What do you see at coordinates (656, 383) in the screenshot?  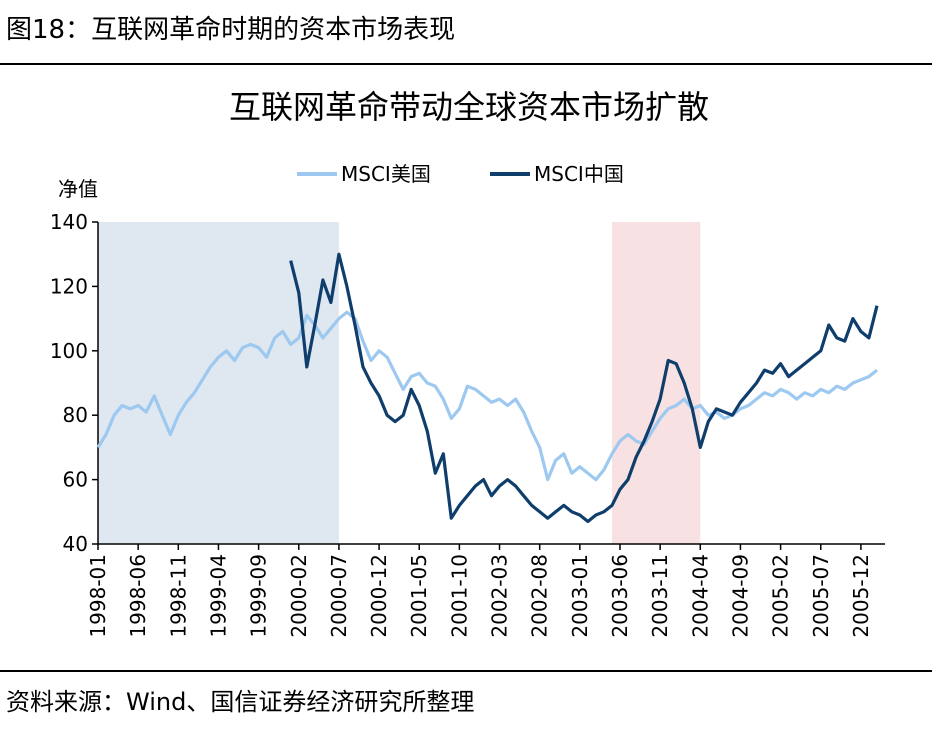 I see `shaded-period-pink` at bounding box center [656, 383].